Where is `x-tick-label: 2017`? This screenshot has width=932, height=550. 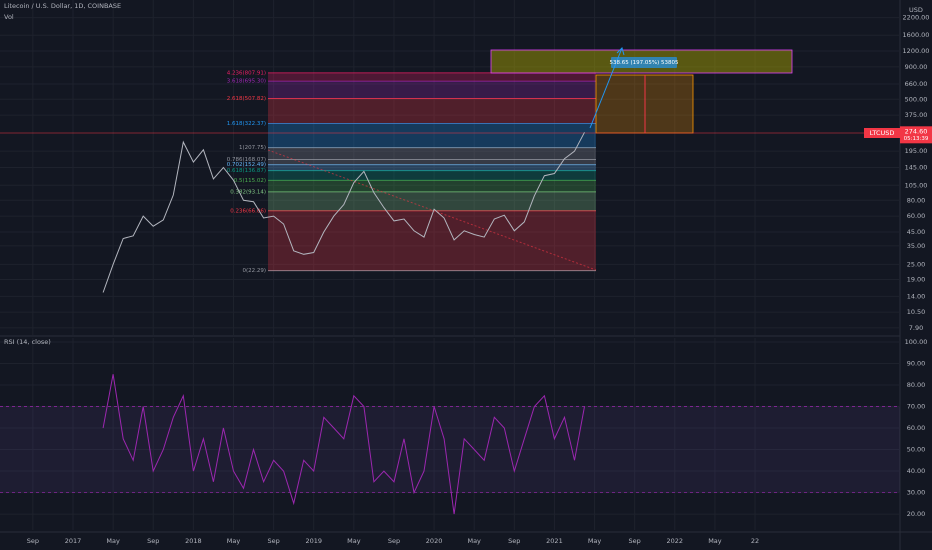 x-tick-label: 2017 is located at coordinates (73, 541).